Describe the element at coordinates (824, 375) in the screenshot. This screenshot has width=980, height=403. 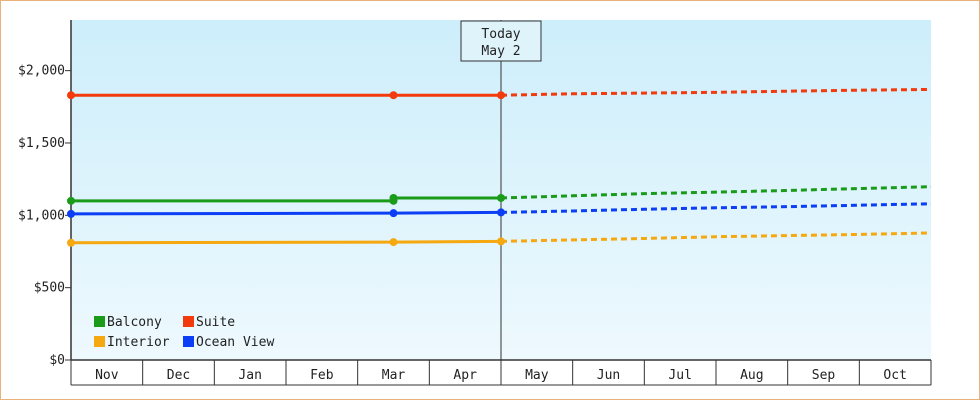
I see `month-label: Sep` at that location.